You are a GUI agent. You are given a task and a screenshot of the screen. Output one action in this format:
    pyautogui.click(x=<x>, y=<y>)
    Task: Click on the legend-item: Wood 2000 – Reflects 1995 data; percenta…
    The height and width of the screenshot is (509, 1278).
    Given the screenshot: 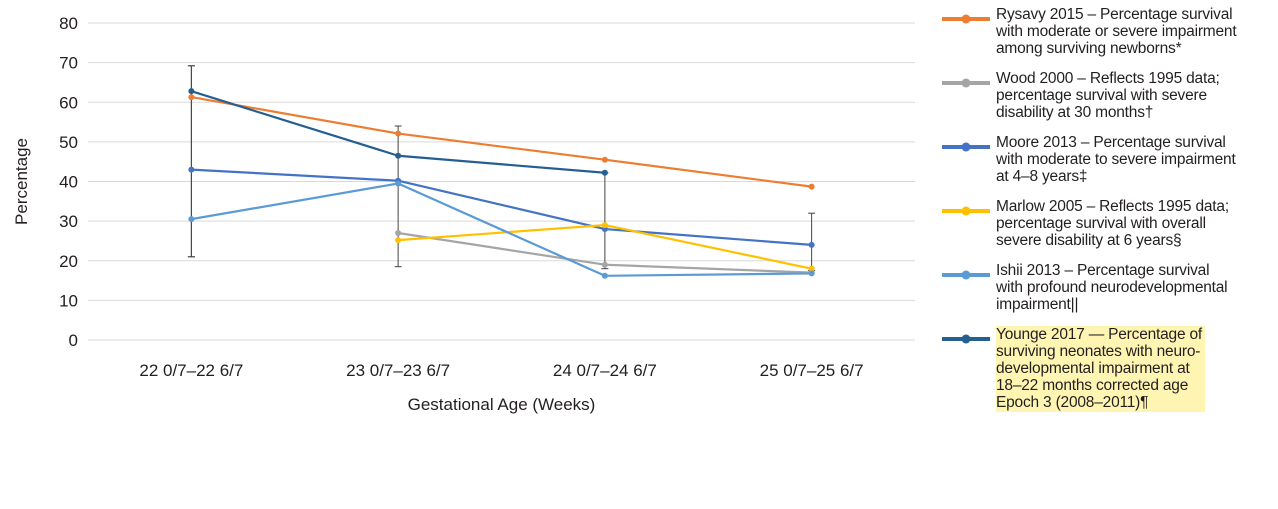 What is the action you would take?
    pyautogui.click(x=1108, y=96)
    